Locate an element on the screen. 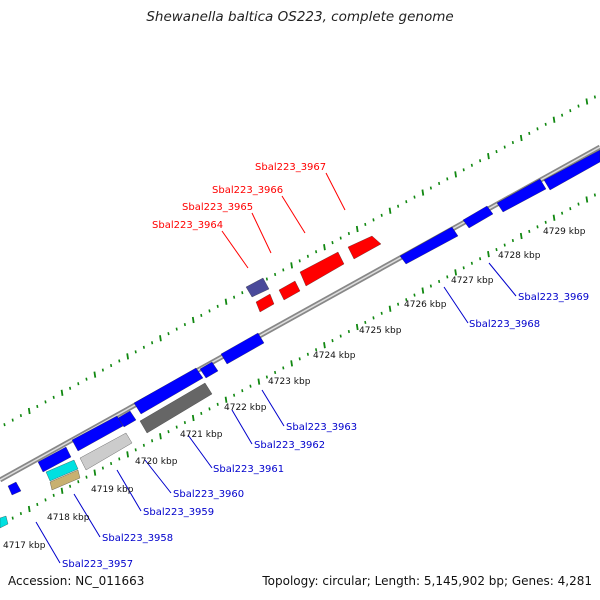  gene-blue-4728a is located at coordinates (478, 217).